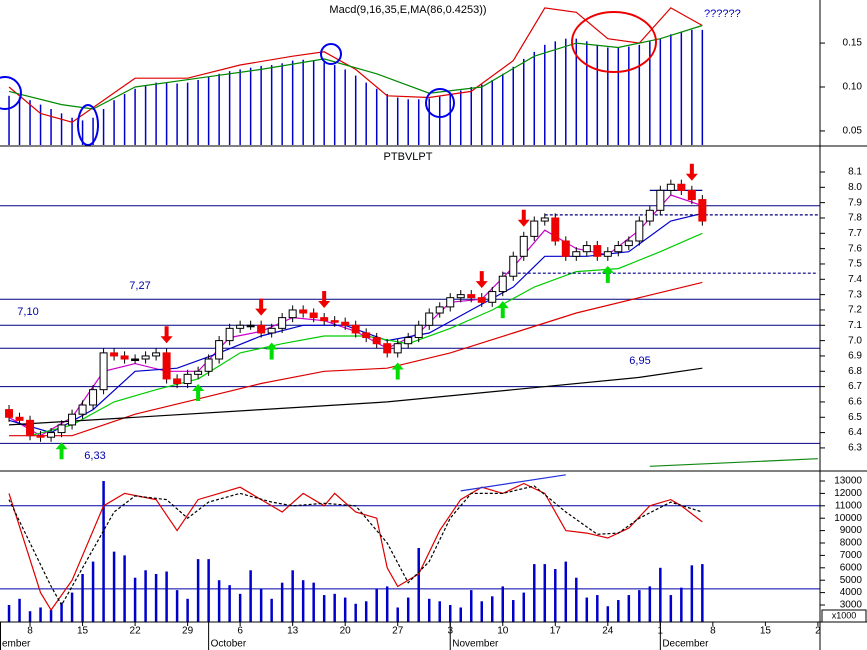  What do you see at coordinates (855, 417) in the screenshot?
I see `y-tick-label: 6.5` at bounding box center [855, 417].